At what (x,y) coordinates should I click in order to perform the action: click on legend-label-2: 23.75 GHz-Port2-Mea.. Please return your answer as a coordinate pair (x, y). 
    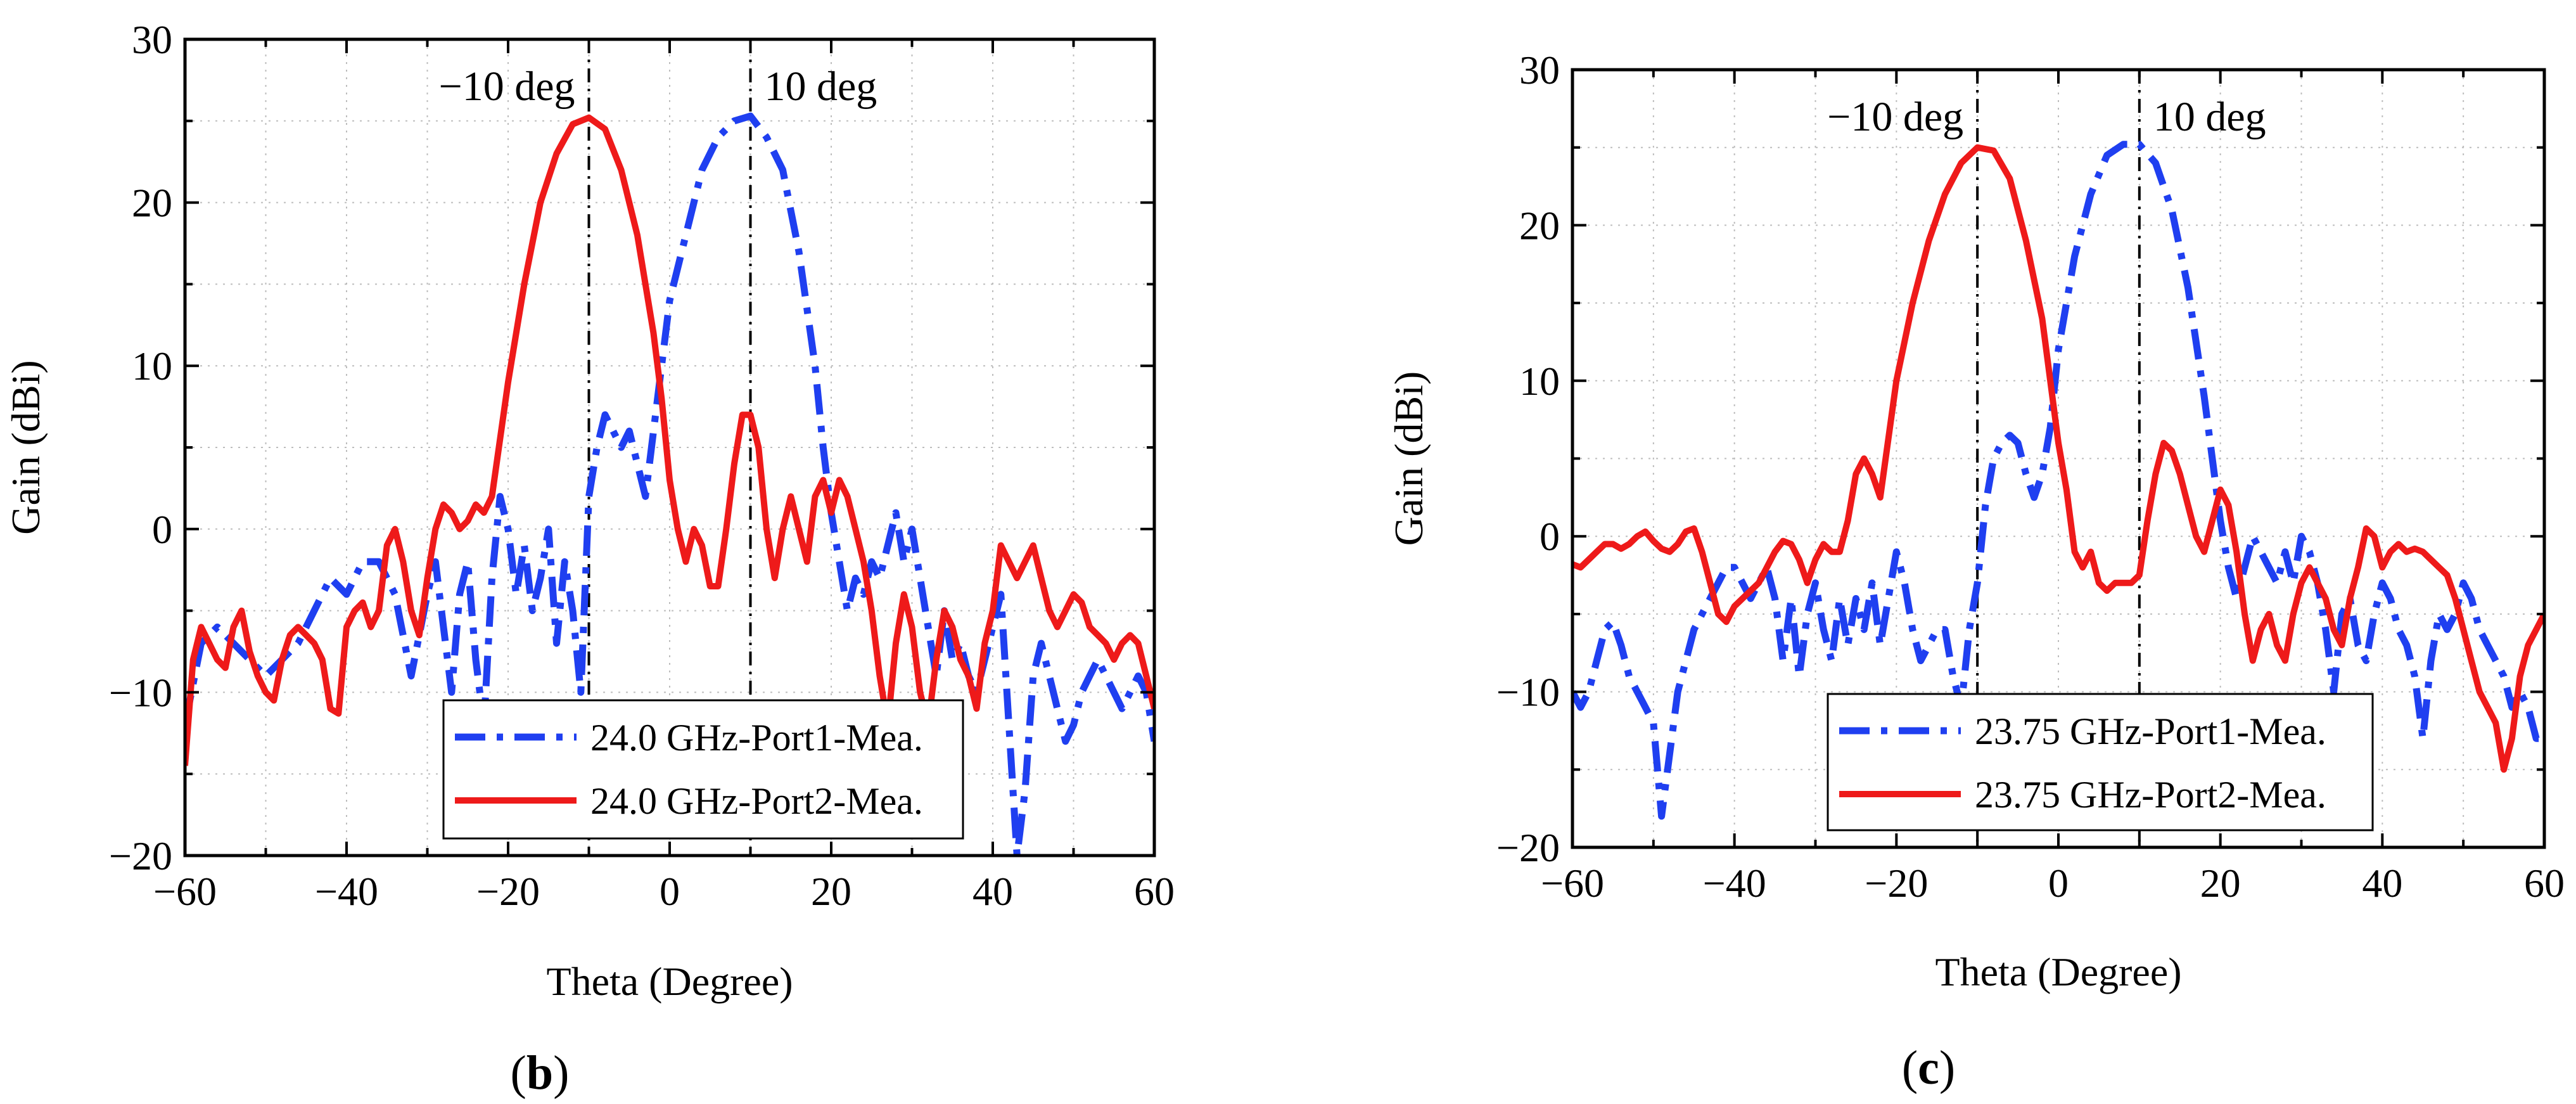
    Looking at the image, I should click on (2151, 795).